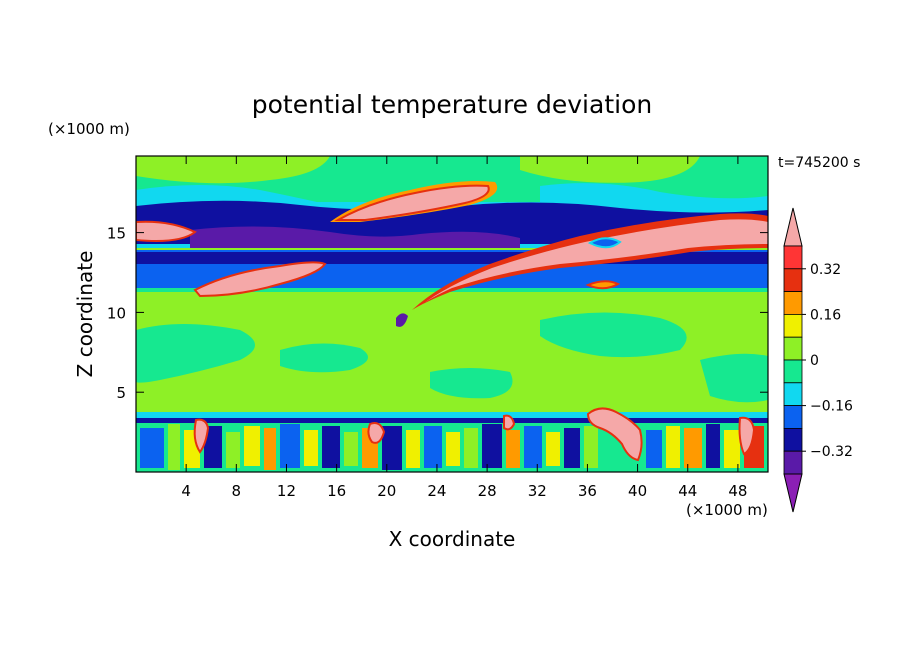  Describe the element at coordinates (233, 170) in the screenshot. I see `upper-patch` at that location.